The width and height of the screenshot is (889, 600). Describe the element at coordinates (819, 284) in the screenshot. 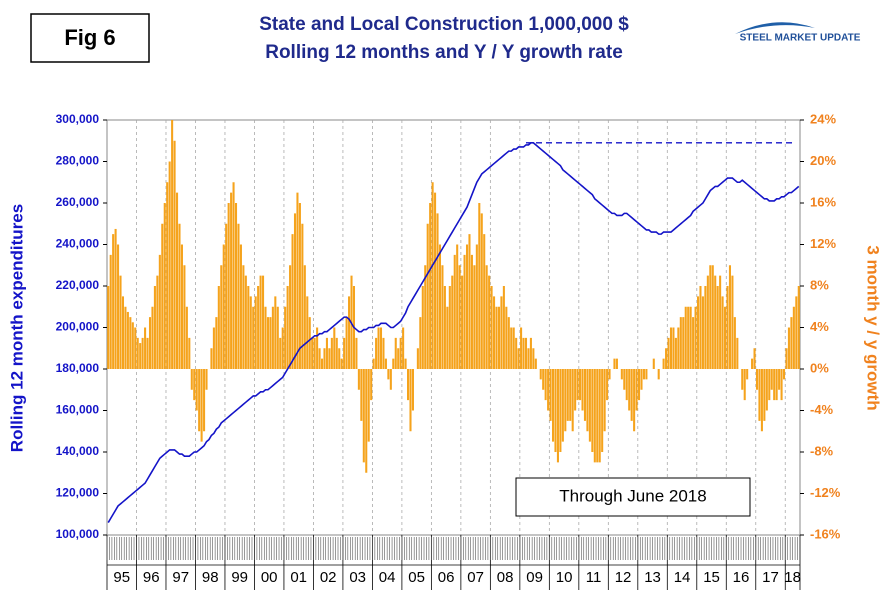

I see `y2-tick-label: 8%` at that location.